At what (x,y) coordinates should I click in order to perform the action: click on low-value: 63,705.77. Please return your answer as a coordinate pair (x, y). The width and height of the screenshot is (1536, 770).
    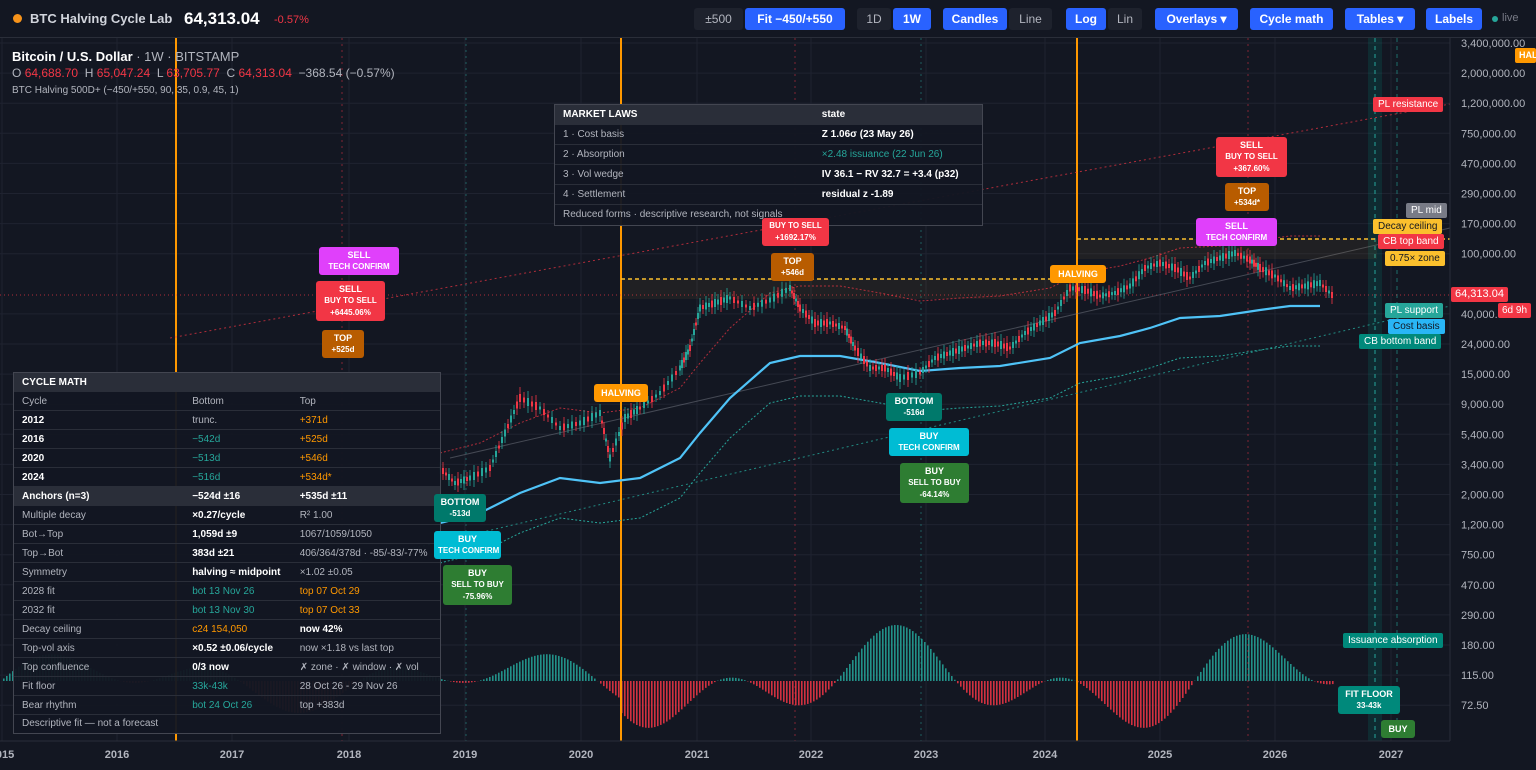
    Looking at the image, I should click on (193, 73).